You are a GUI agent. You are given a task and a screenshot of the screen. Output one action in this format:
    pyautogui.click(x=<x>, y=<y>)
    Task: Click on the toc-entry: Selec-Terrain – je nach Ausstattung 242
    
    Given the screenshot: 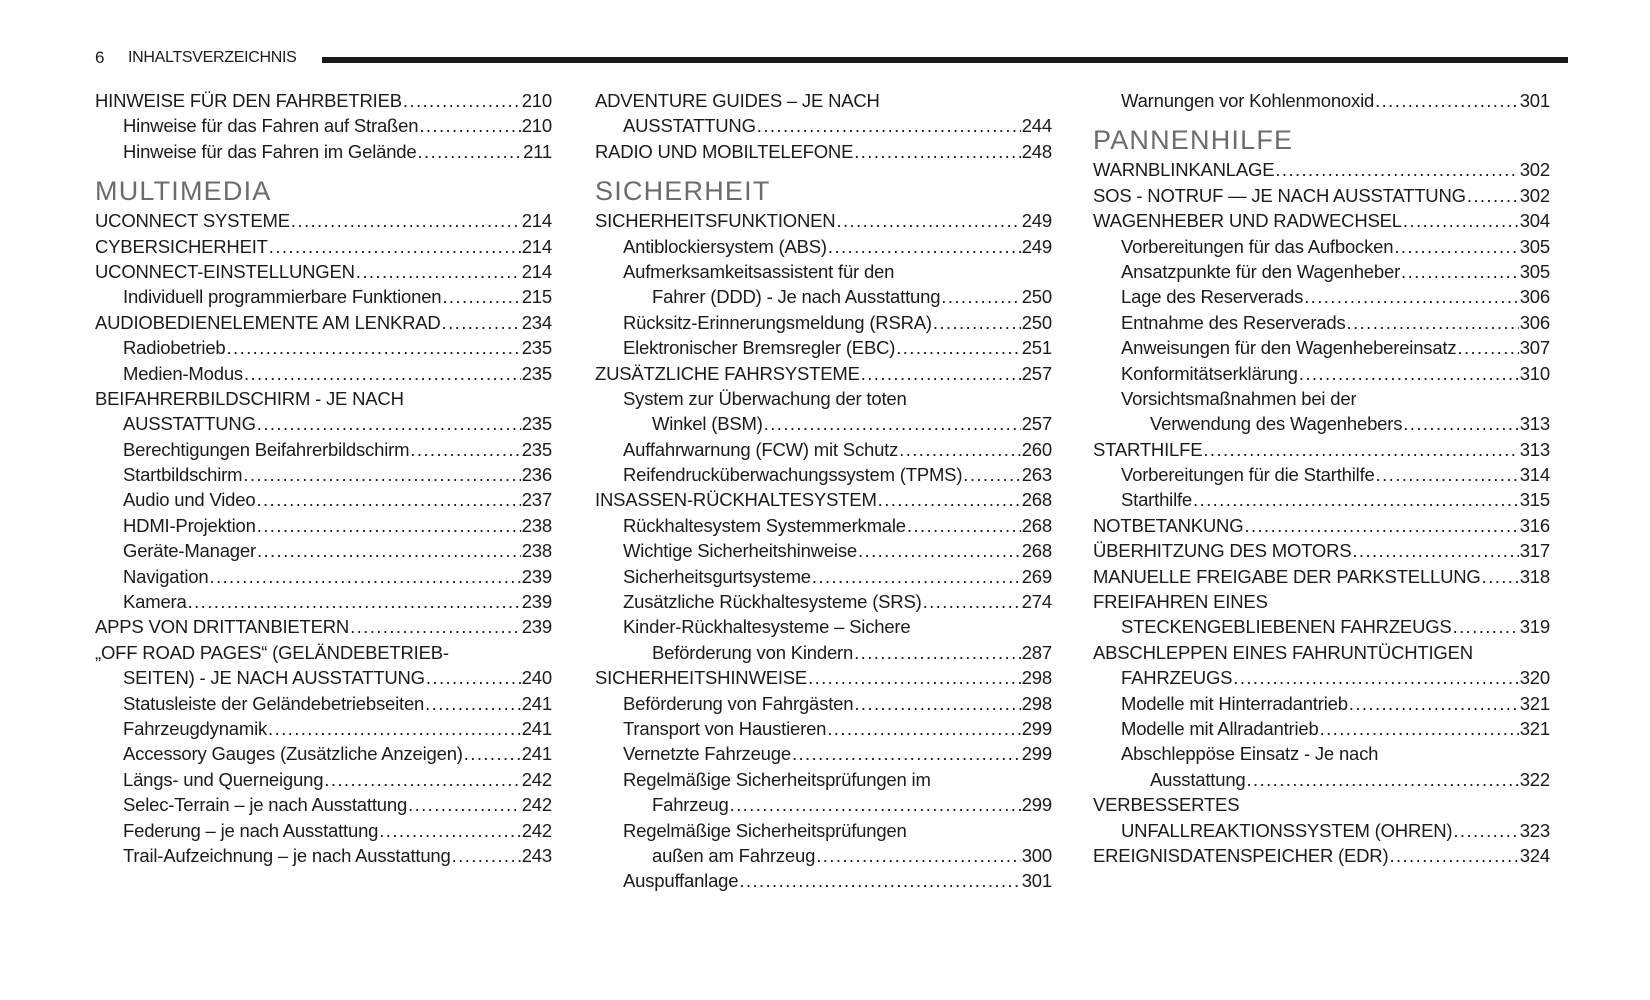 What is the action you would take?
    pyautogui.click(x=323, y=804)
    